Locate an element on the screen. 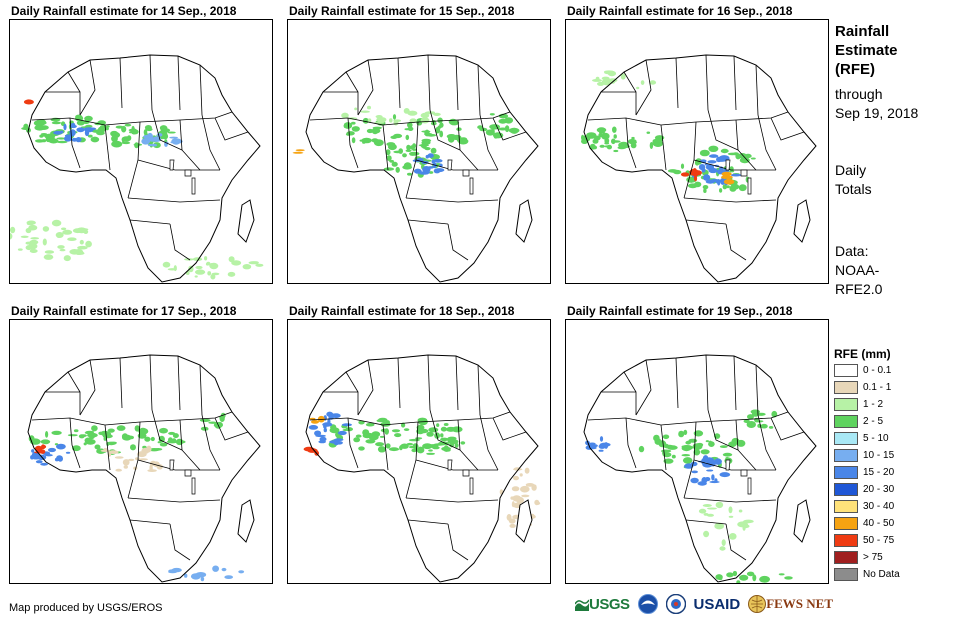  coastline is located at coordinates (700, 168).